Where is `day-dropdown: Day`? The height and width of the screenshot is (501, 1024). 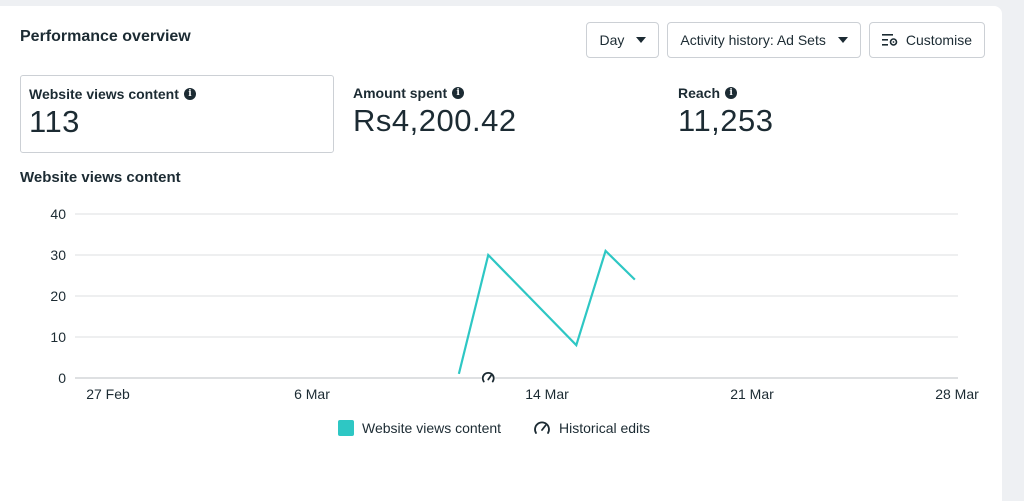 day-dropdown: Day is located at coordinates (623, 40).